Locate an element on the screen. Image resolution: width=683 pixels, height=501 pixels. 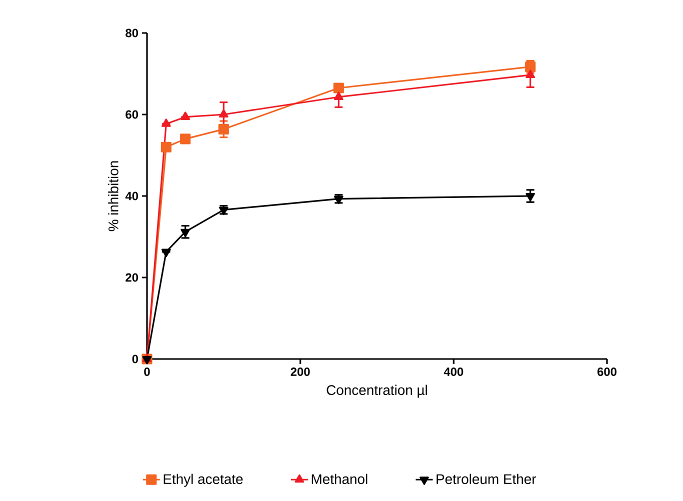
x-tick-label: 400 is located at coordinates (454, 372).